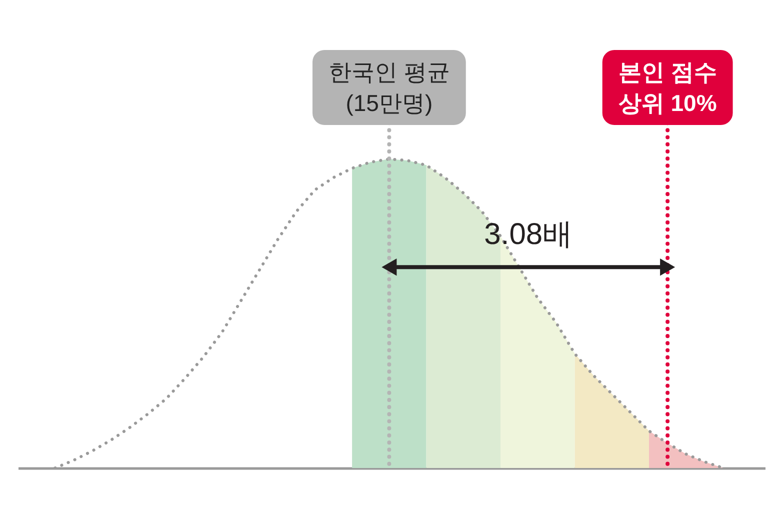  What do you see at coordinates (667, 87) in the screenshot?
I see `text: 본인 점수 상위 10%` at bounding box center [667, 87].